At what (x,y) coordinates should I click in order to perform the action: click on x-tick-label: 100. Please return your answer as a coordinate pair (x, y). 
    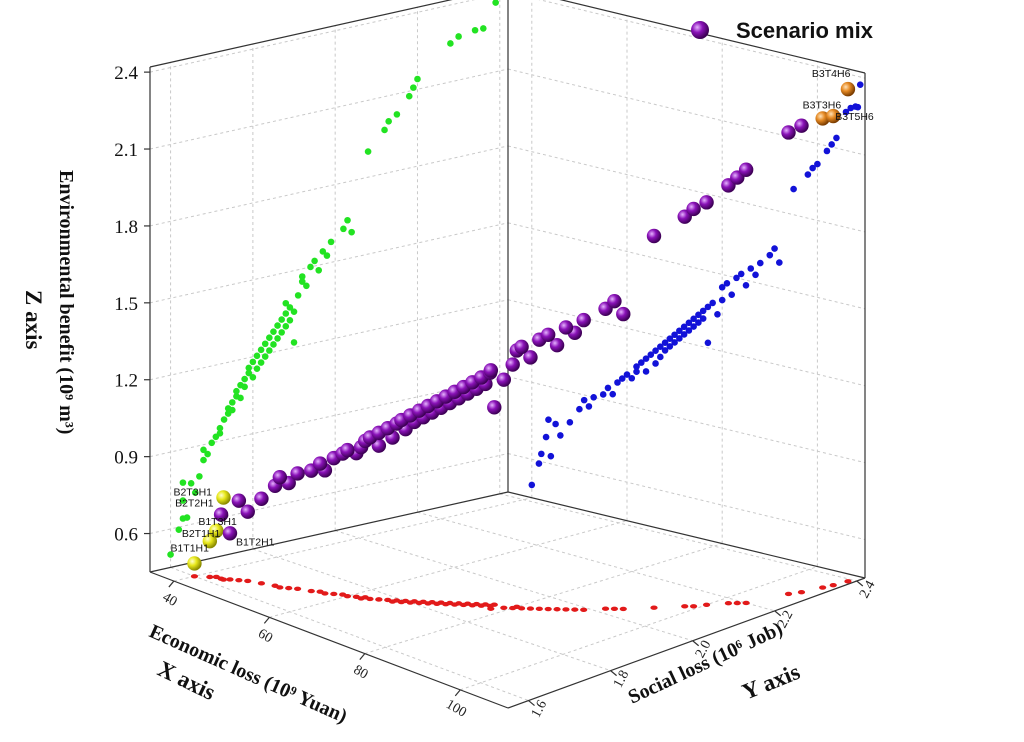
    Looking at the image, I should click on (456, 708).